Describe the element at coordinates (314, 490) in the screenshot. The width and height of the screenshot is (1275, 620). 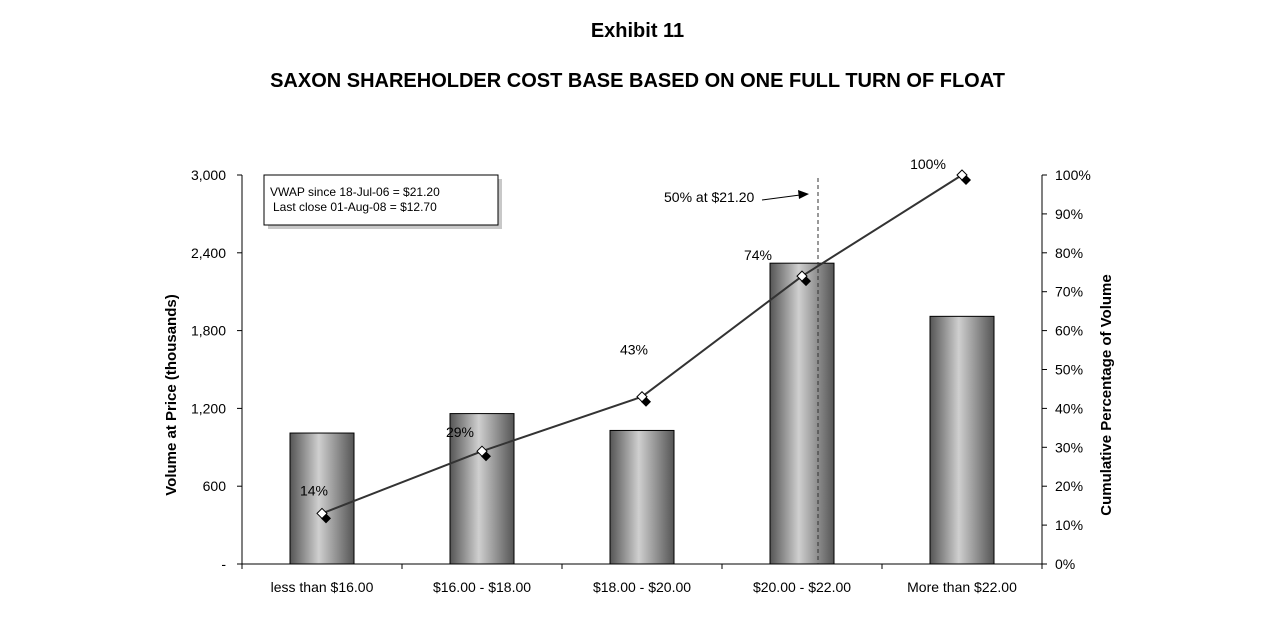
I see `line-data-label: 14%` at that location.